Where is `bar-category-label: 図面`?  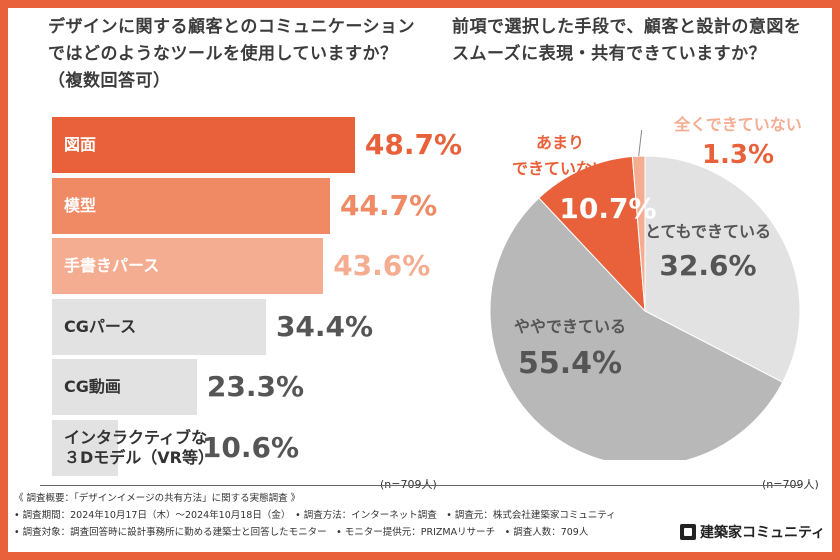
bar-category-label: 図面 is located at coordinates (80, 144).